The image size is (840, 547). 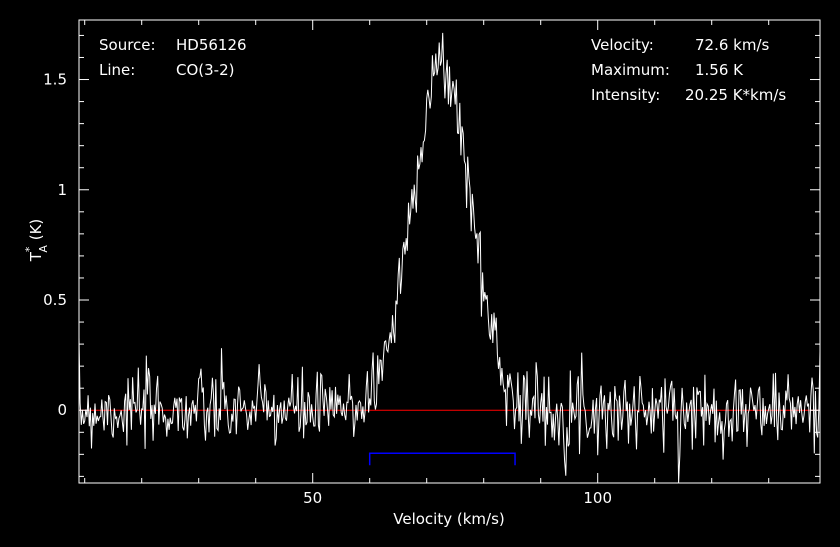 What do you see at coordinates (630, 70) in the screenshot?
I see `maximum-key: Maximum:` at bounding box center [630, 70].